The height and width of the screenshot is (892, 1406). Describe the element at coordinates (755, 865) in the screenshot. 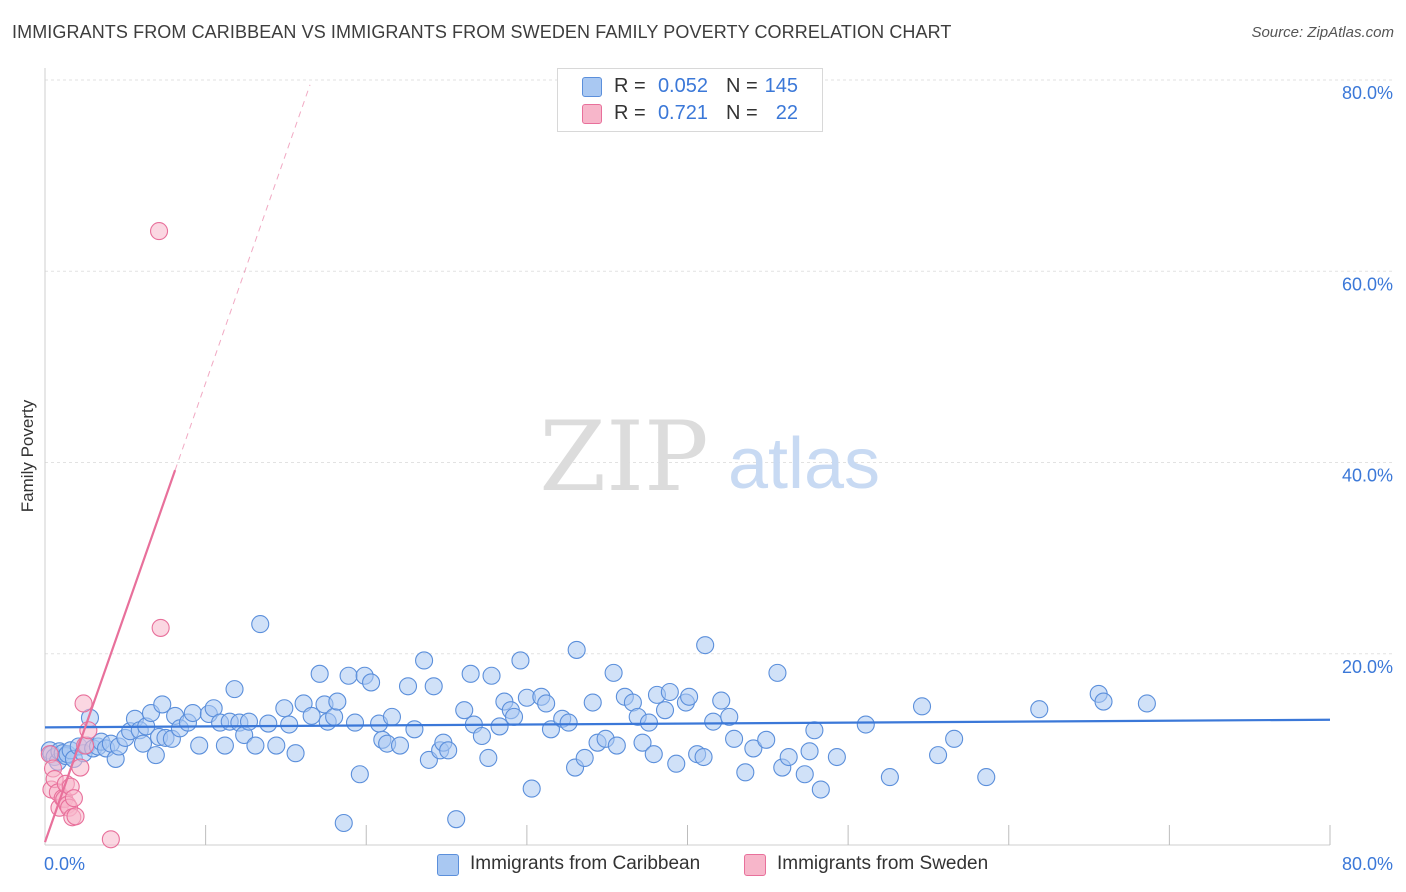

I see `sweden-legend-swatch` at that location.